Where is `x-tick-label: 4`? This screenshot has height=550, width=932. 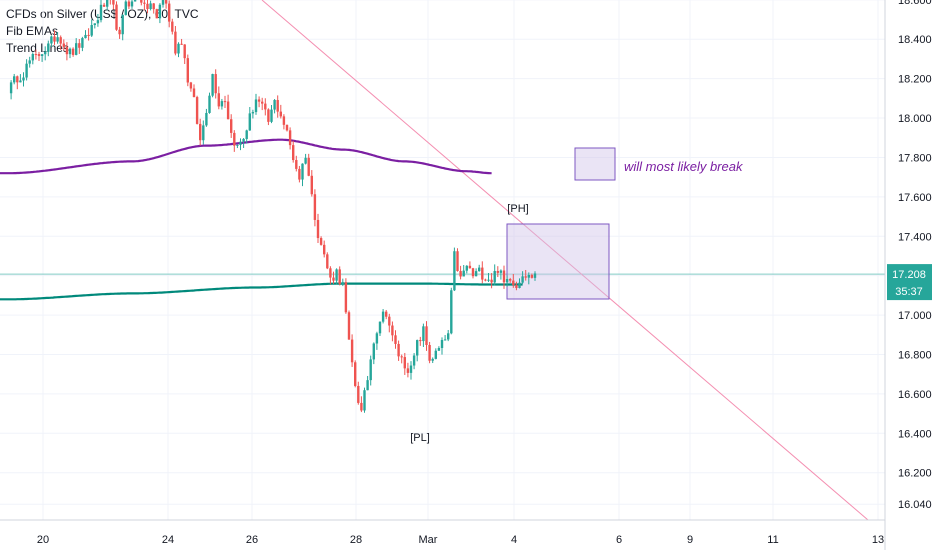
x-tick-label: 4 is located at coordinates (514, 540).